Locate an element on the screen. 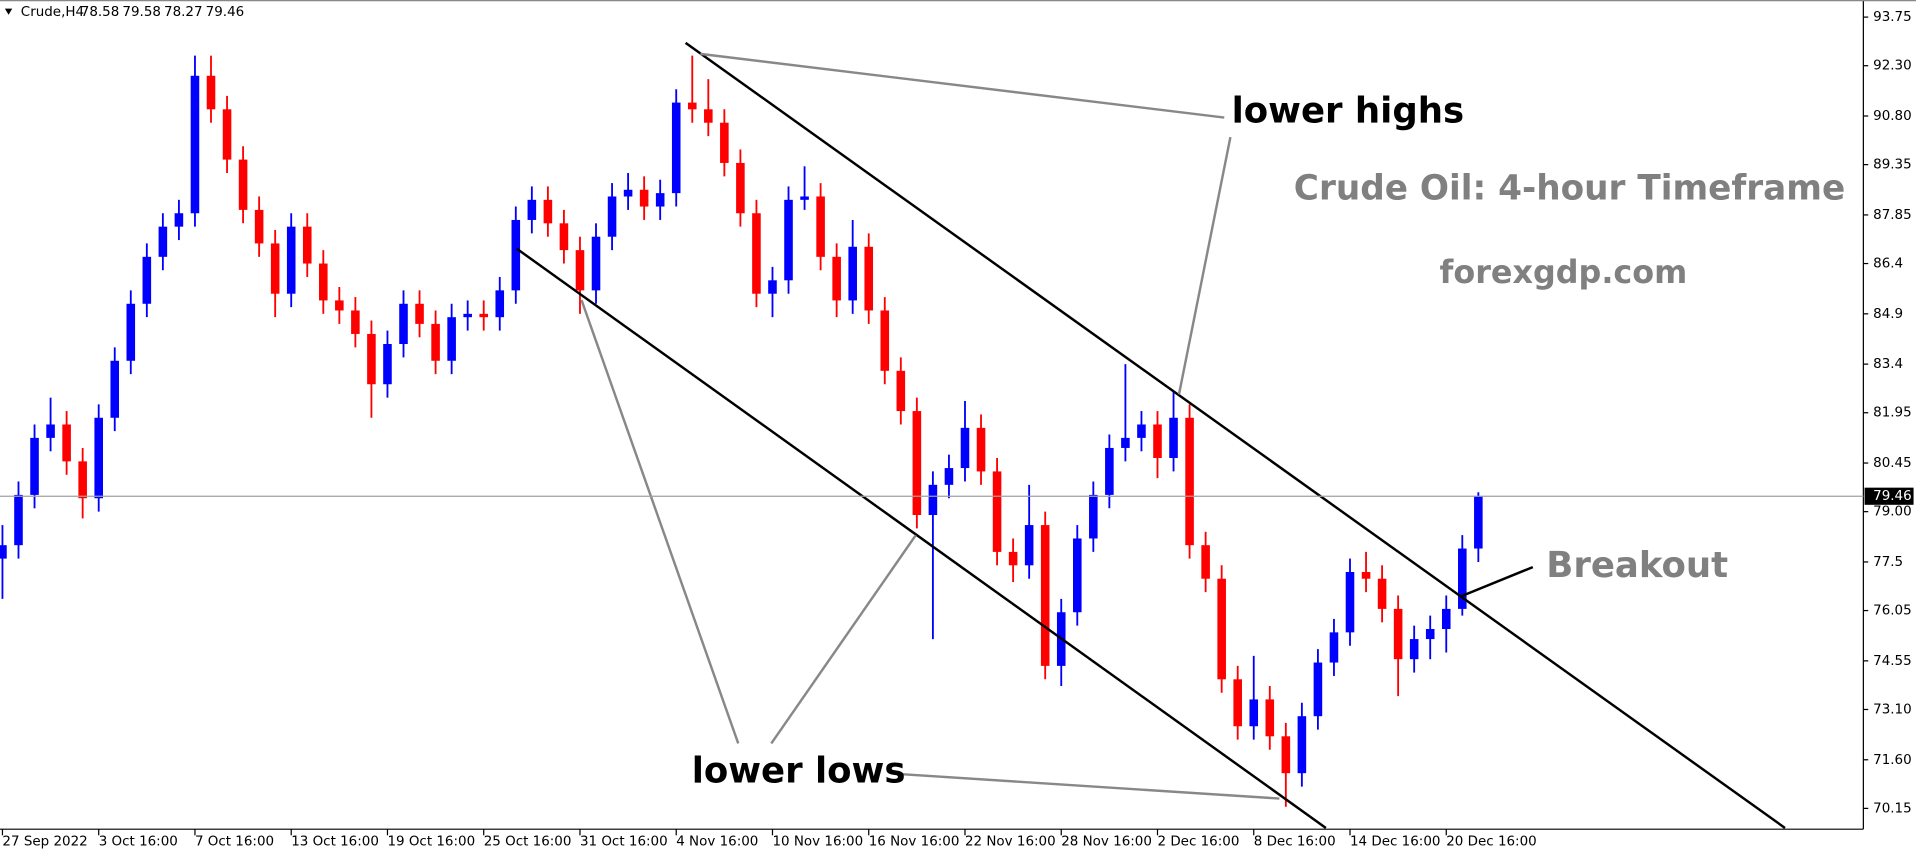 The width and height of the screenshot is (1916, 850). x-tick-label: 7 Oct 16:00 is located at coordinates (234, 841).